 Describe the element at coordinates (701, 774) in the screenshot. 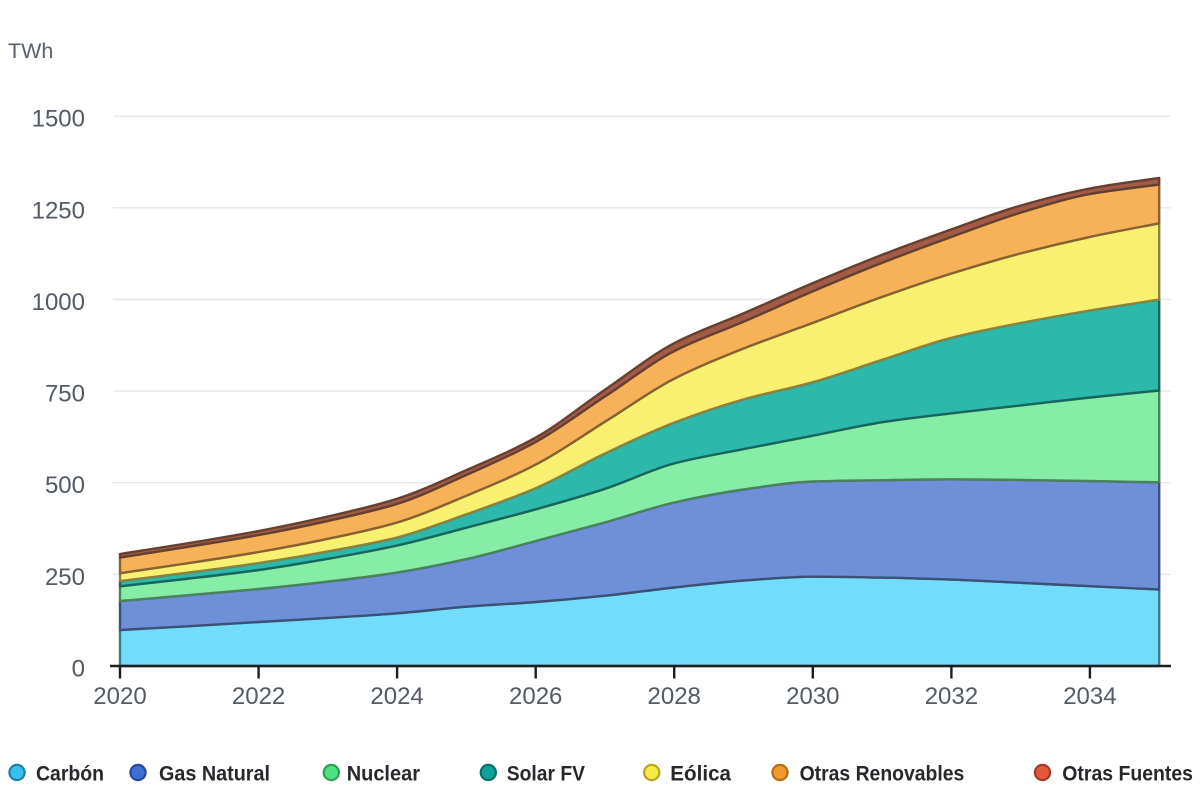

I see `svg-text: Eólica` at that location.